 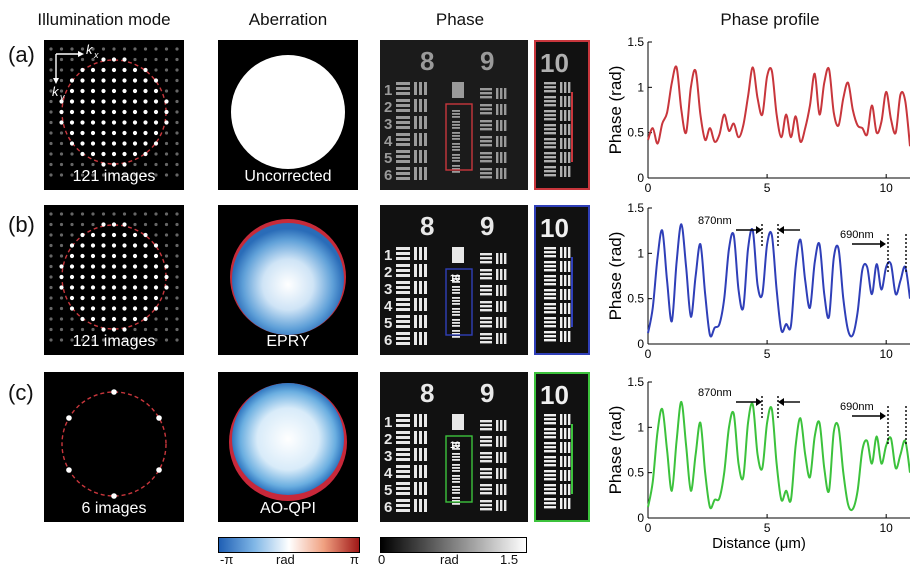 I want to click on phase-cbar-unit: rad, so click(x=449, y=559).